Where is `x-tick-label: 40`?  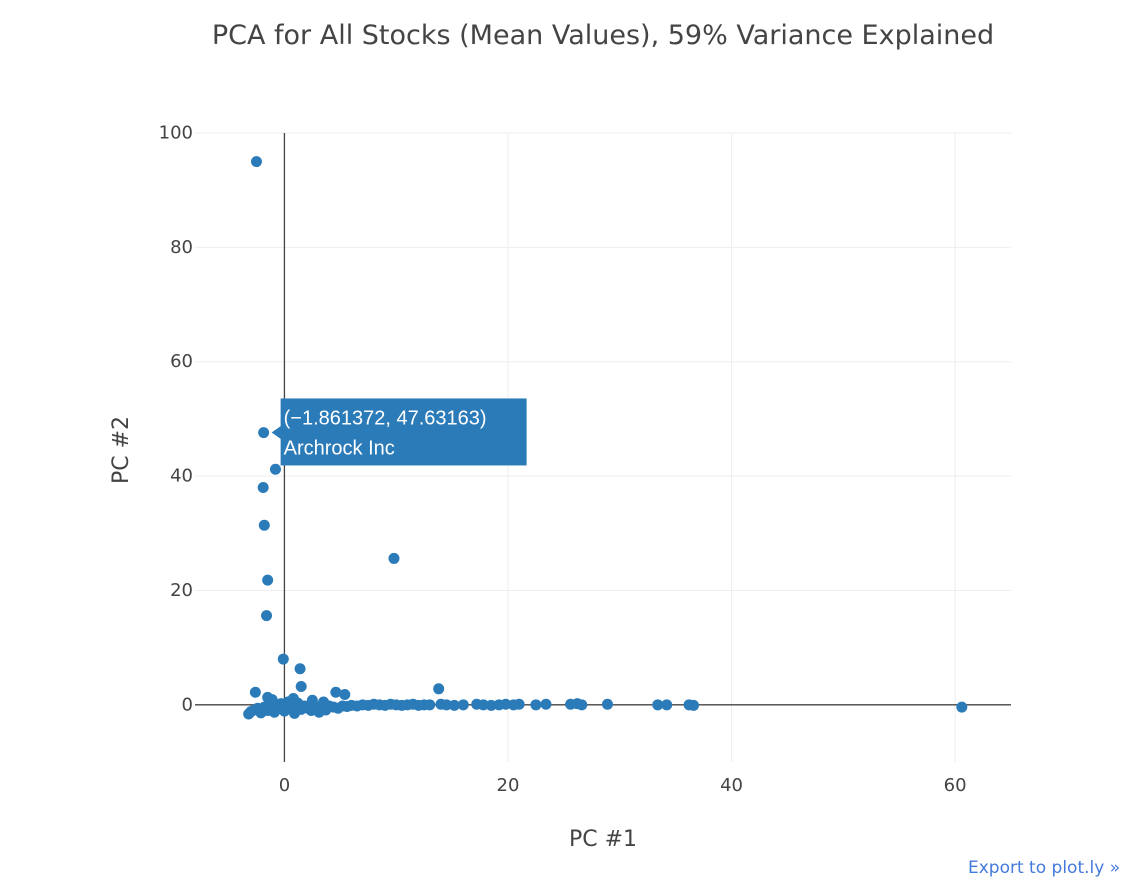
x-tick-label: 40 is located at coordinates (731, 785).